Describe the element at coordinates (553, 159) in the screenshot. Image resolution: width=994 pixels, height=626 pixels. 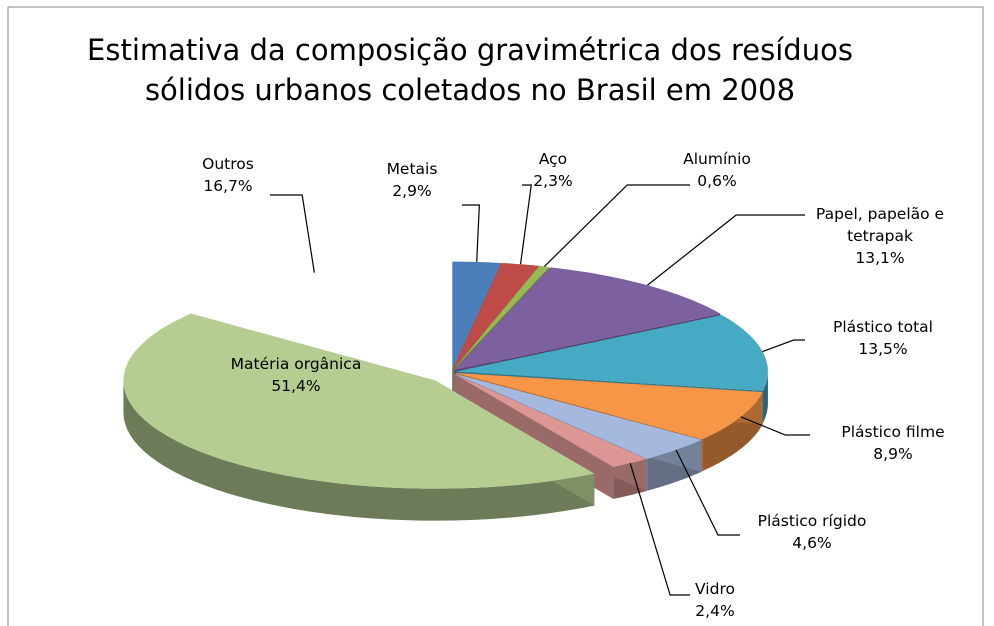
I see `label-name: Aço` at that location.